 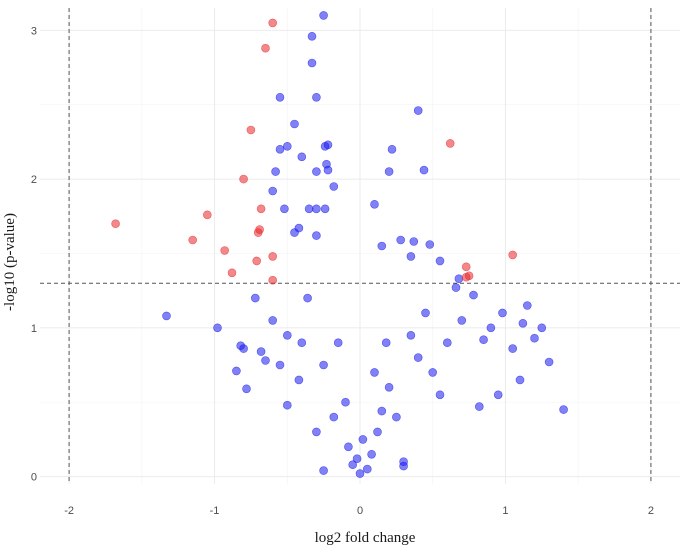 I want to click on y-tick-label: 1, so click(x=34, y=329).